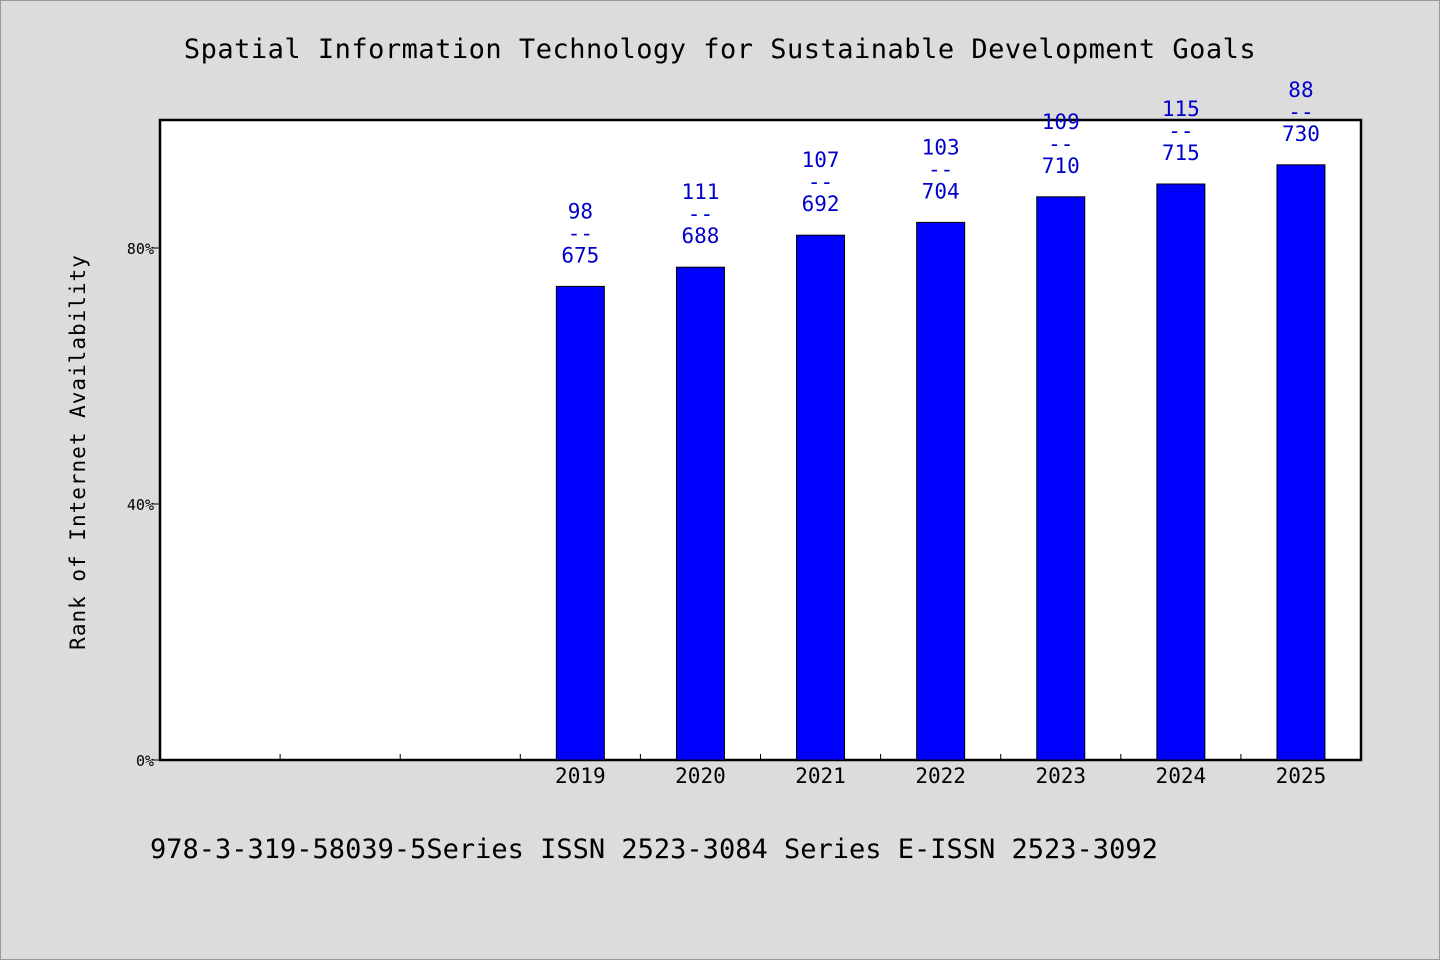  Describe the element at coordinates (821, 160) in the screenshot. I see `bar-value-label: 107` at that location.